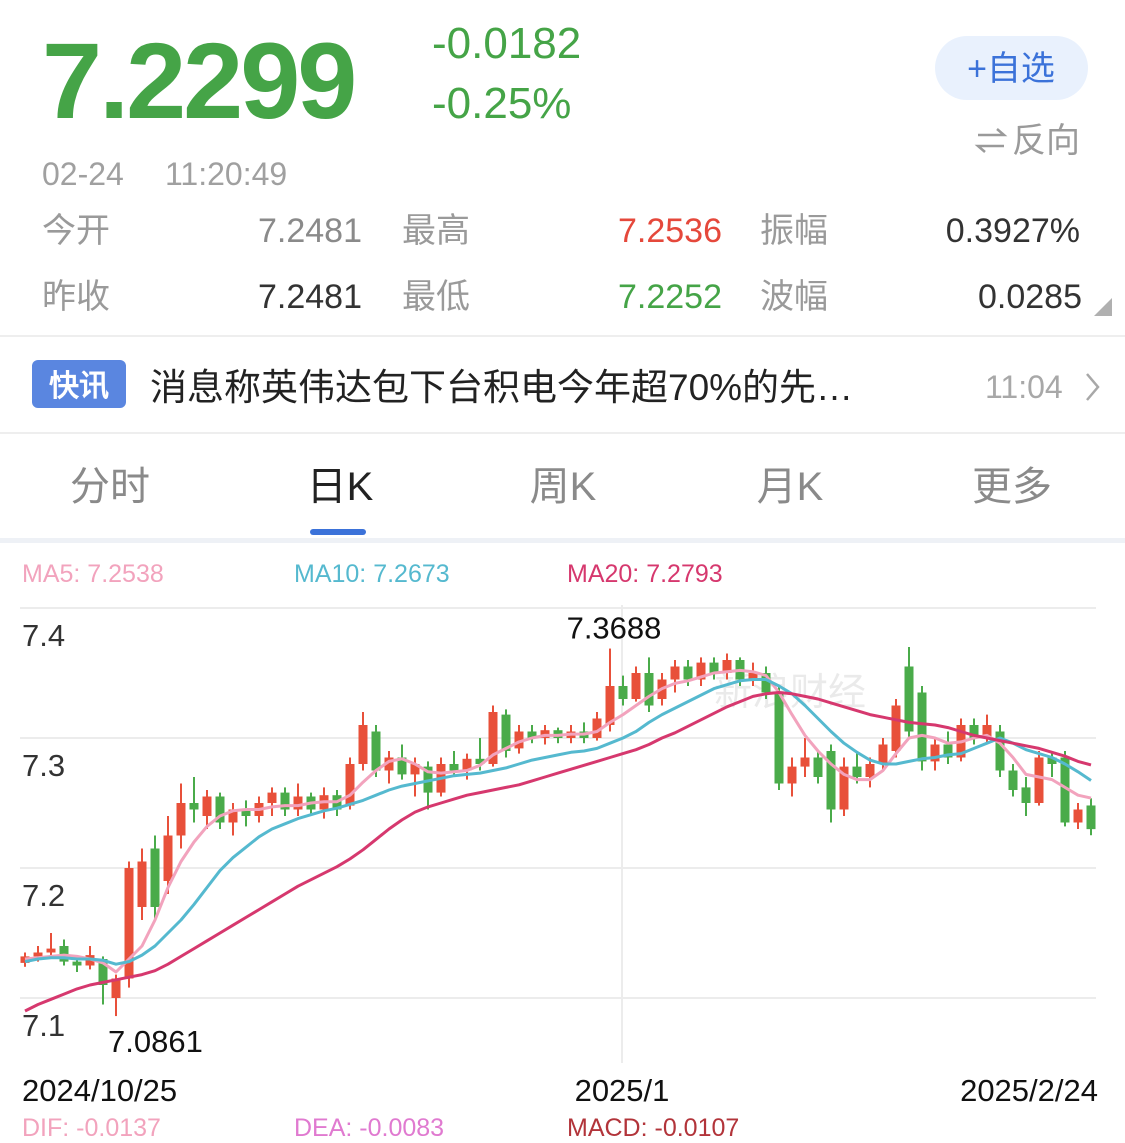 The height and width of the screenshot is (1143, 1125). Describe the element at coordinates (93, 574) in the screenshot. I see `legend-entry: MA5: 7.2538` at that location.